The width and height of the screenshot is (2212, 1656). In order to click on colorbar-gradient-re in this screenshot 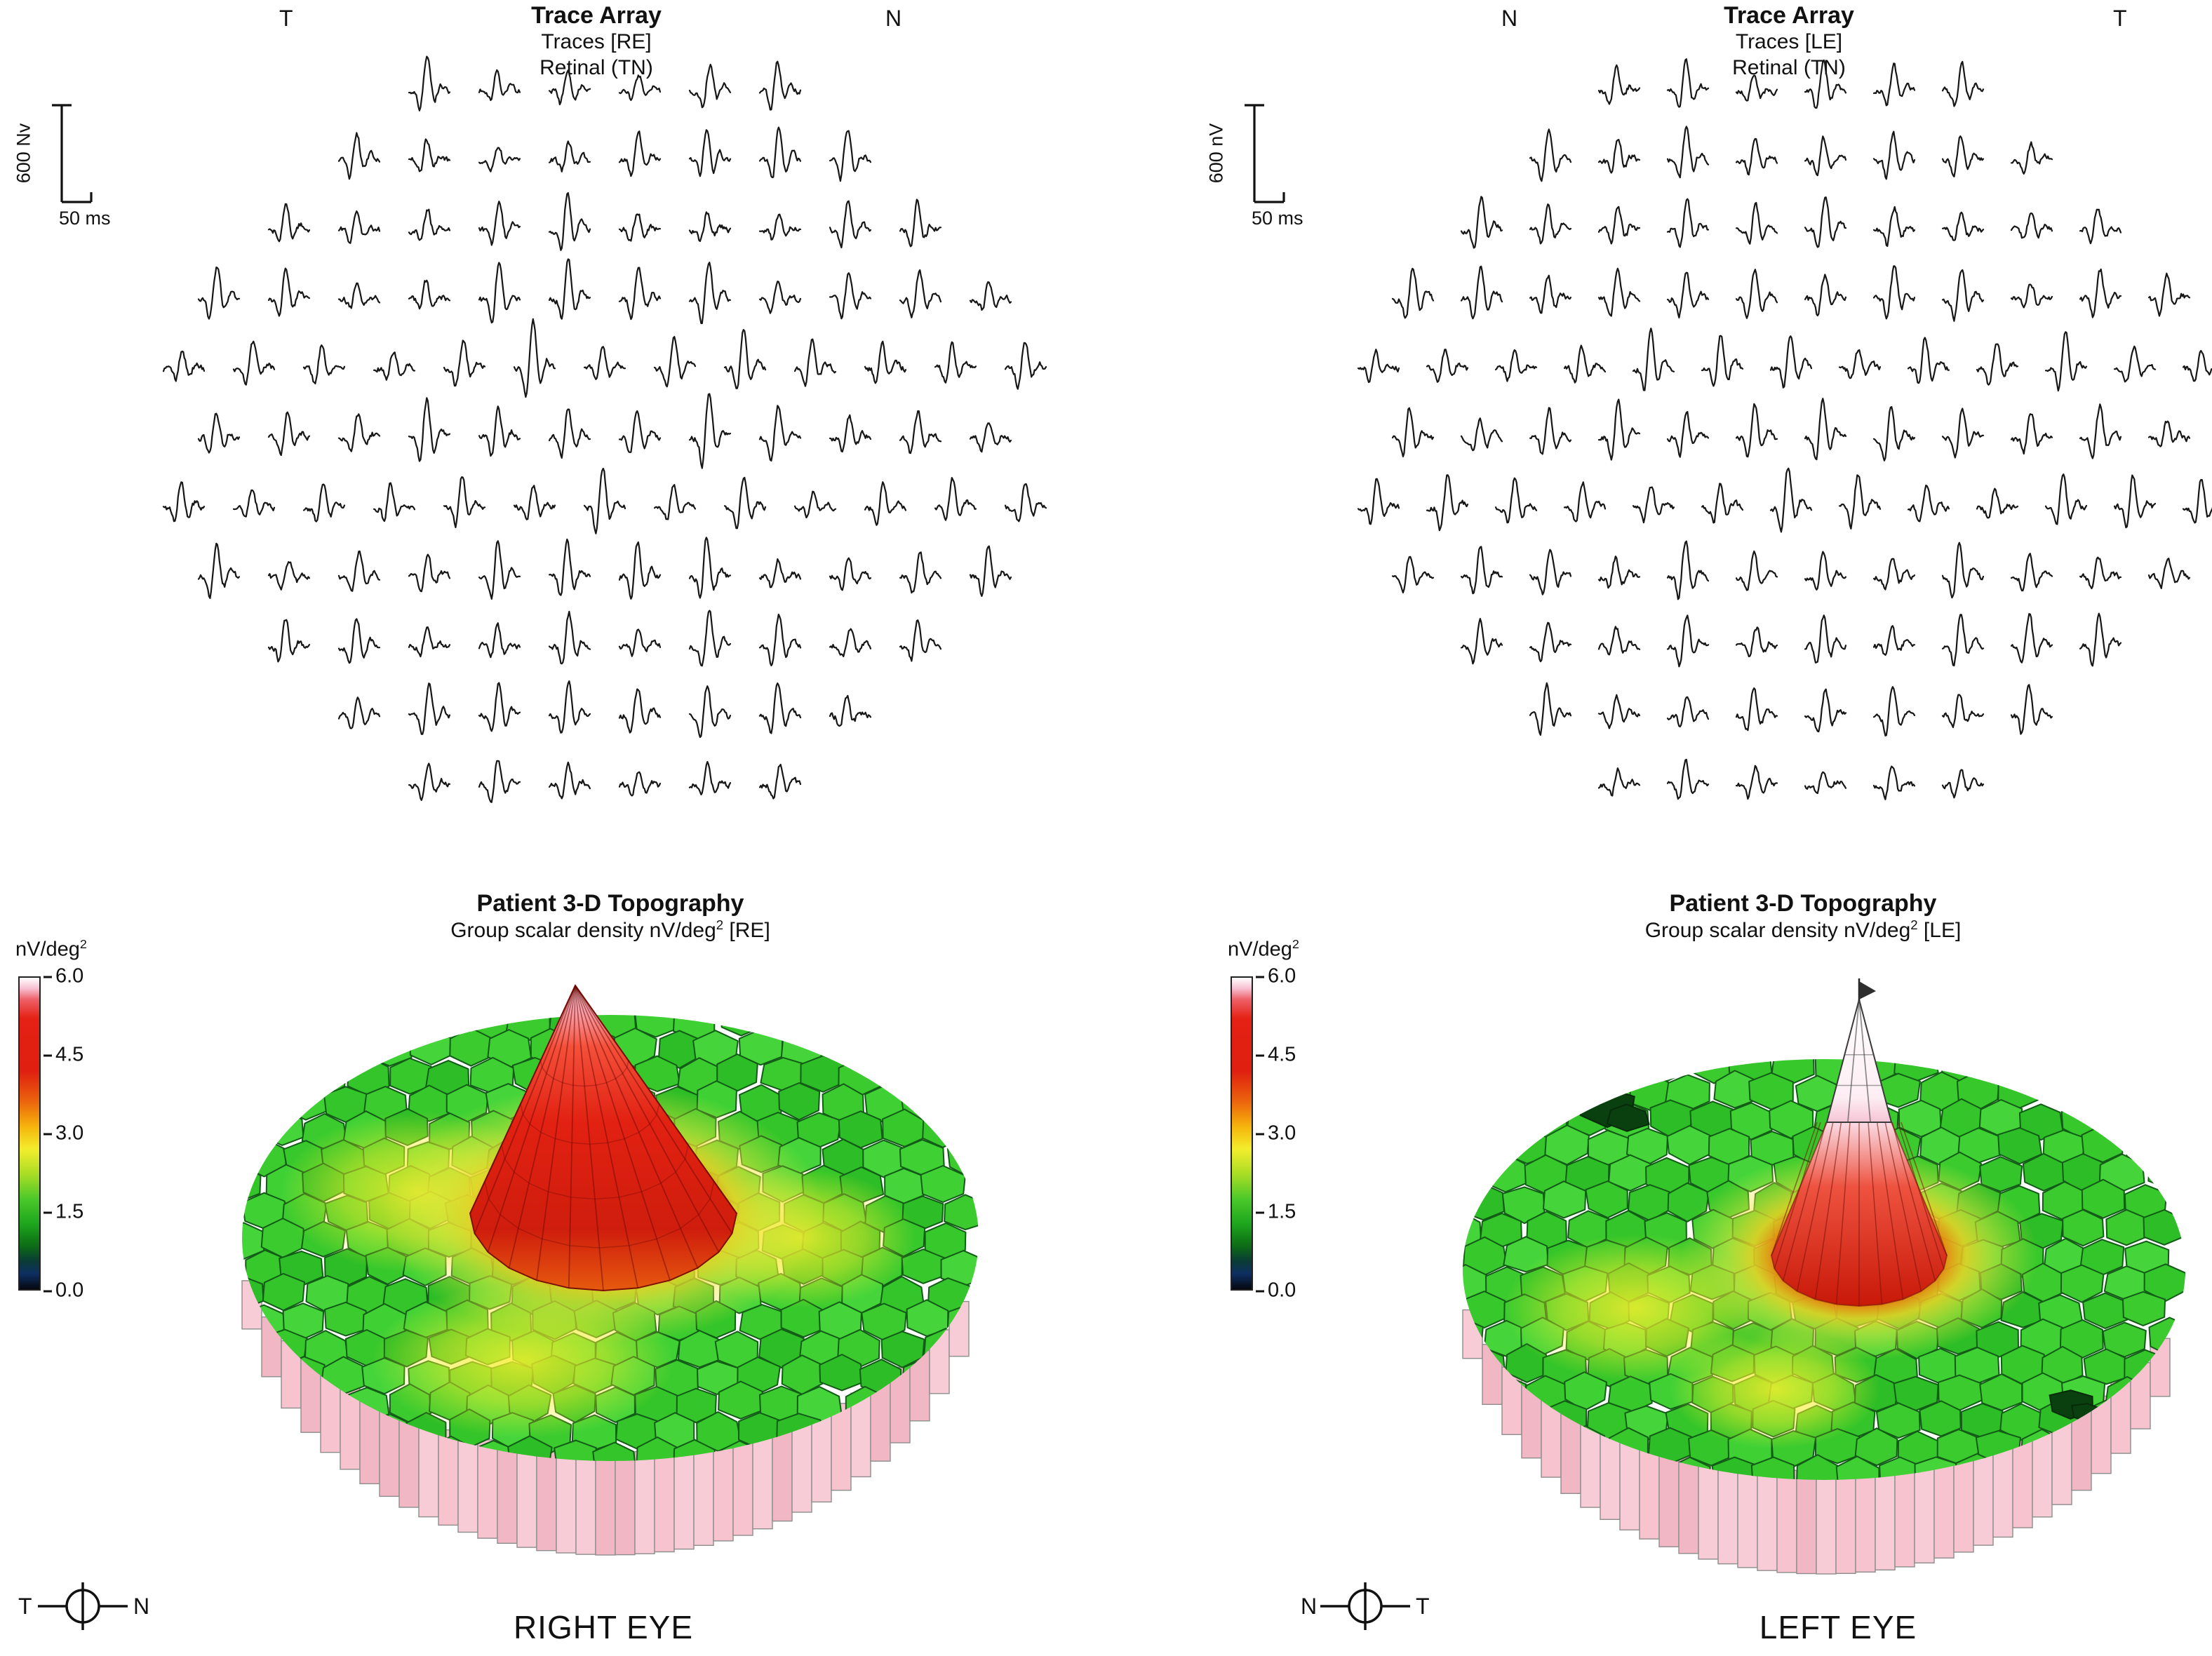, I will do `click(29, 1133)`.